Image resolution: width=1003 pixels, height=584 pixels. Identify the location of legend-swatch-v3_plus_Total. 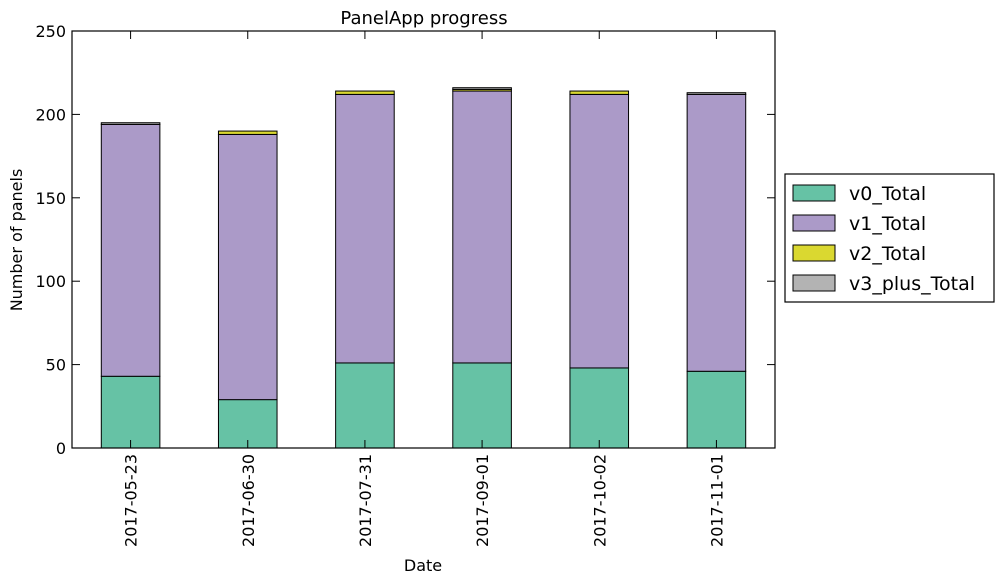
(814, 283).